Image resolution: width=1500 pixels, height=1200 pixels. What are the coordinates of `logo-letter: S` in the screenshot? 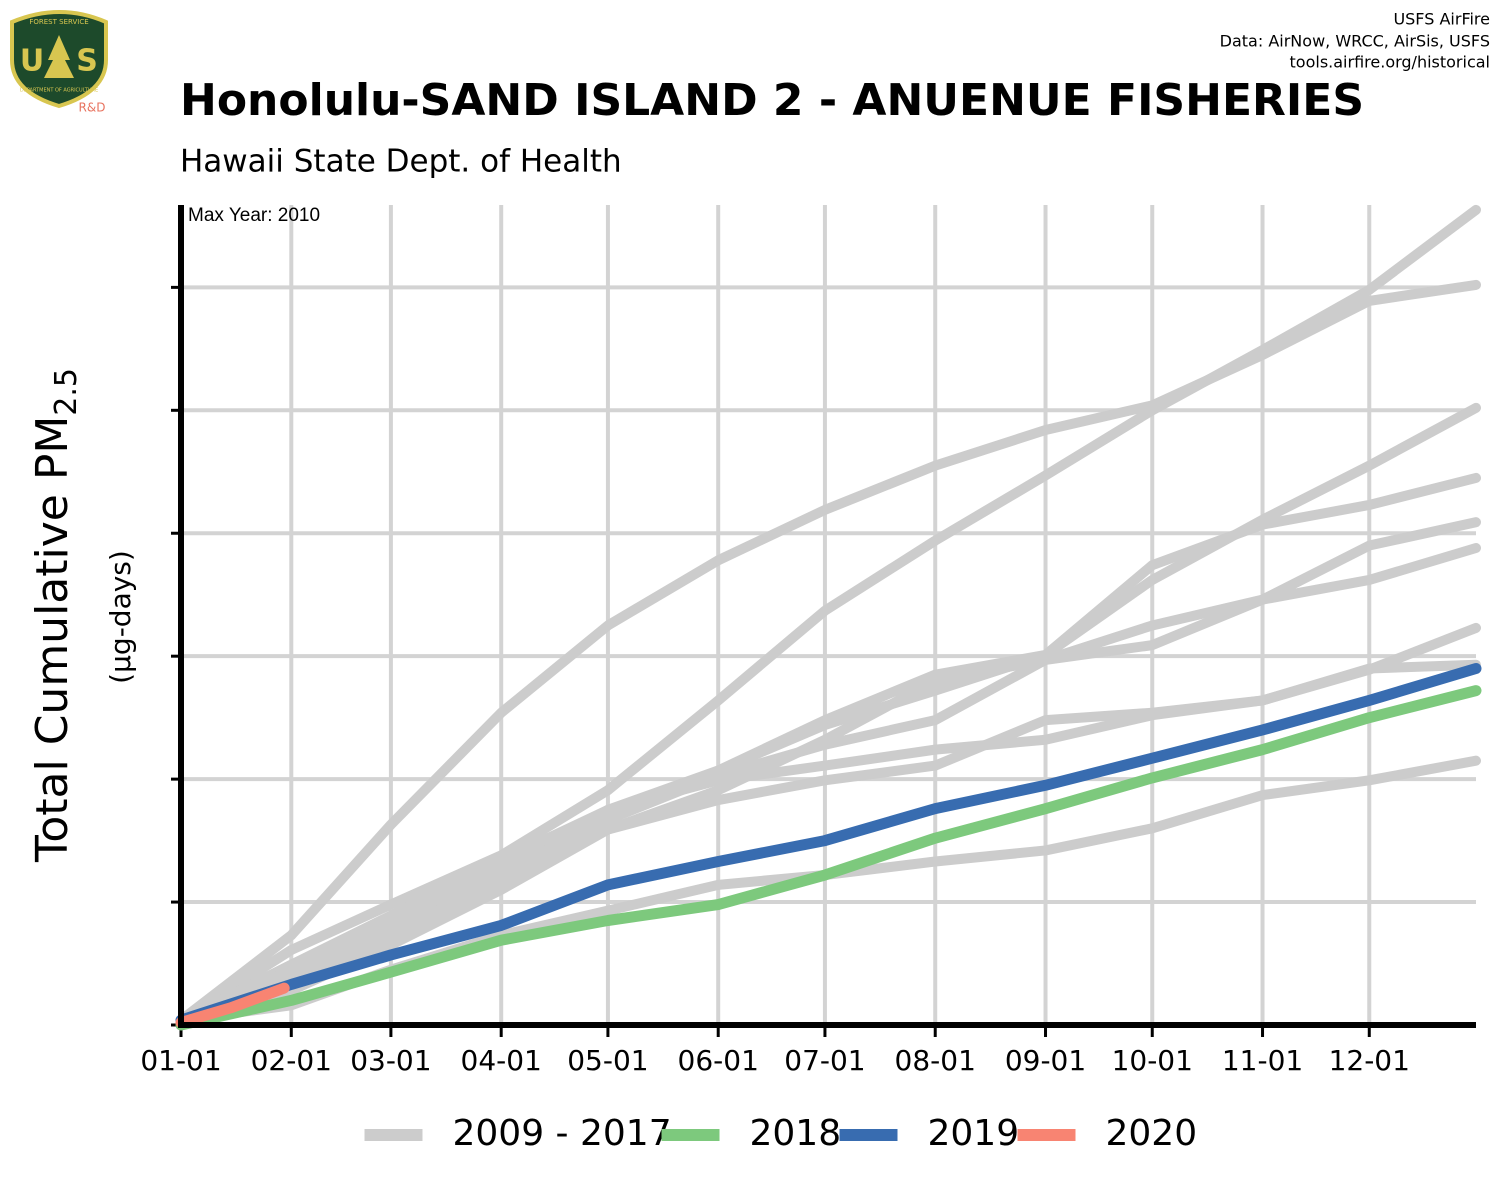 It's located at (87, 61).